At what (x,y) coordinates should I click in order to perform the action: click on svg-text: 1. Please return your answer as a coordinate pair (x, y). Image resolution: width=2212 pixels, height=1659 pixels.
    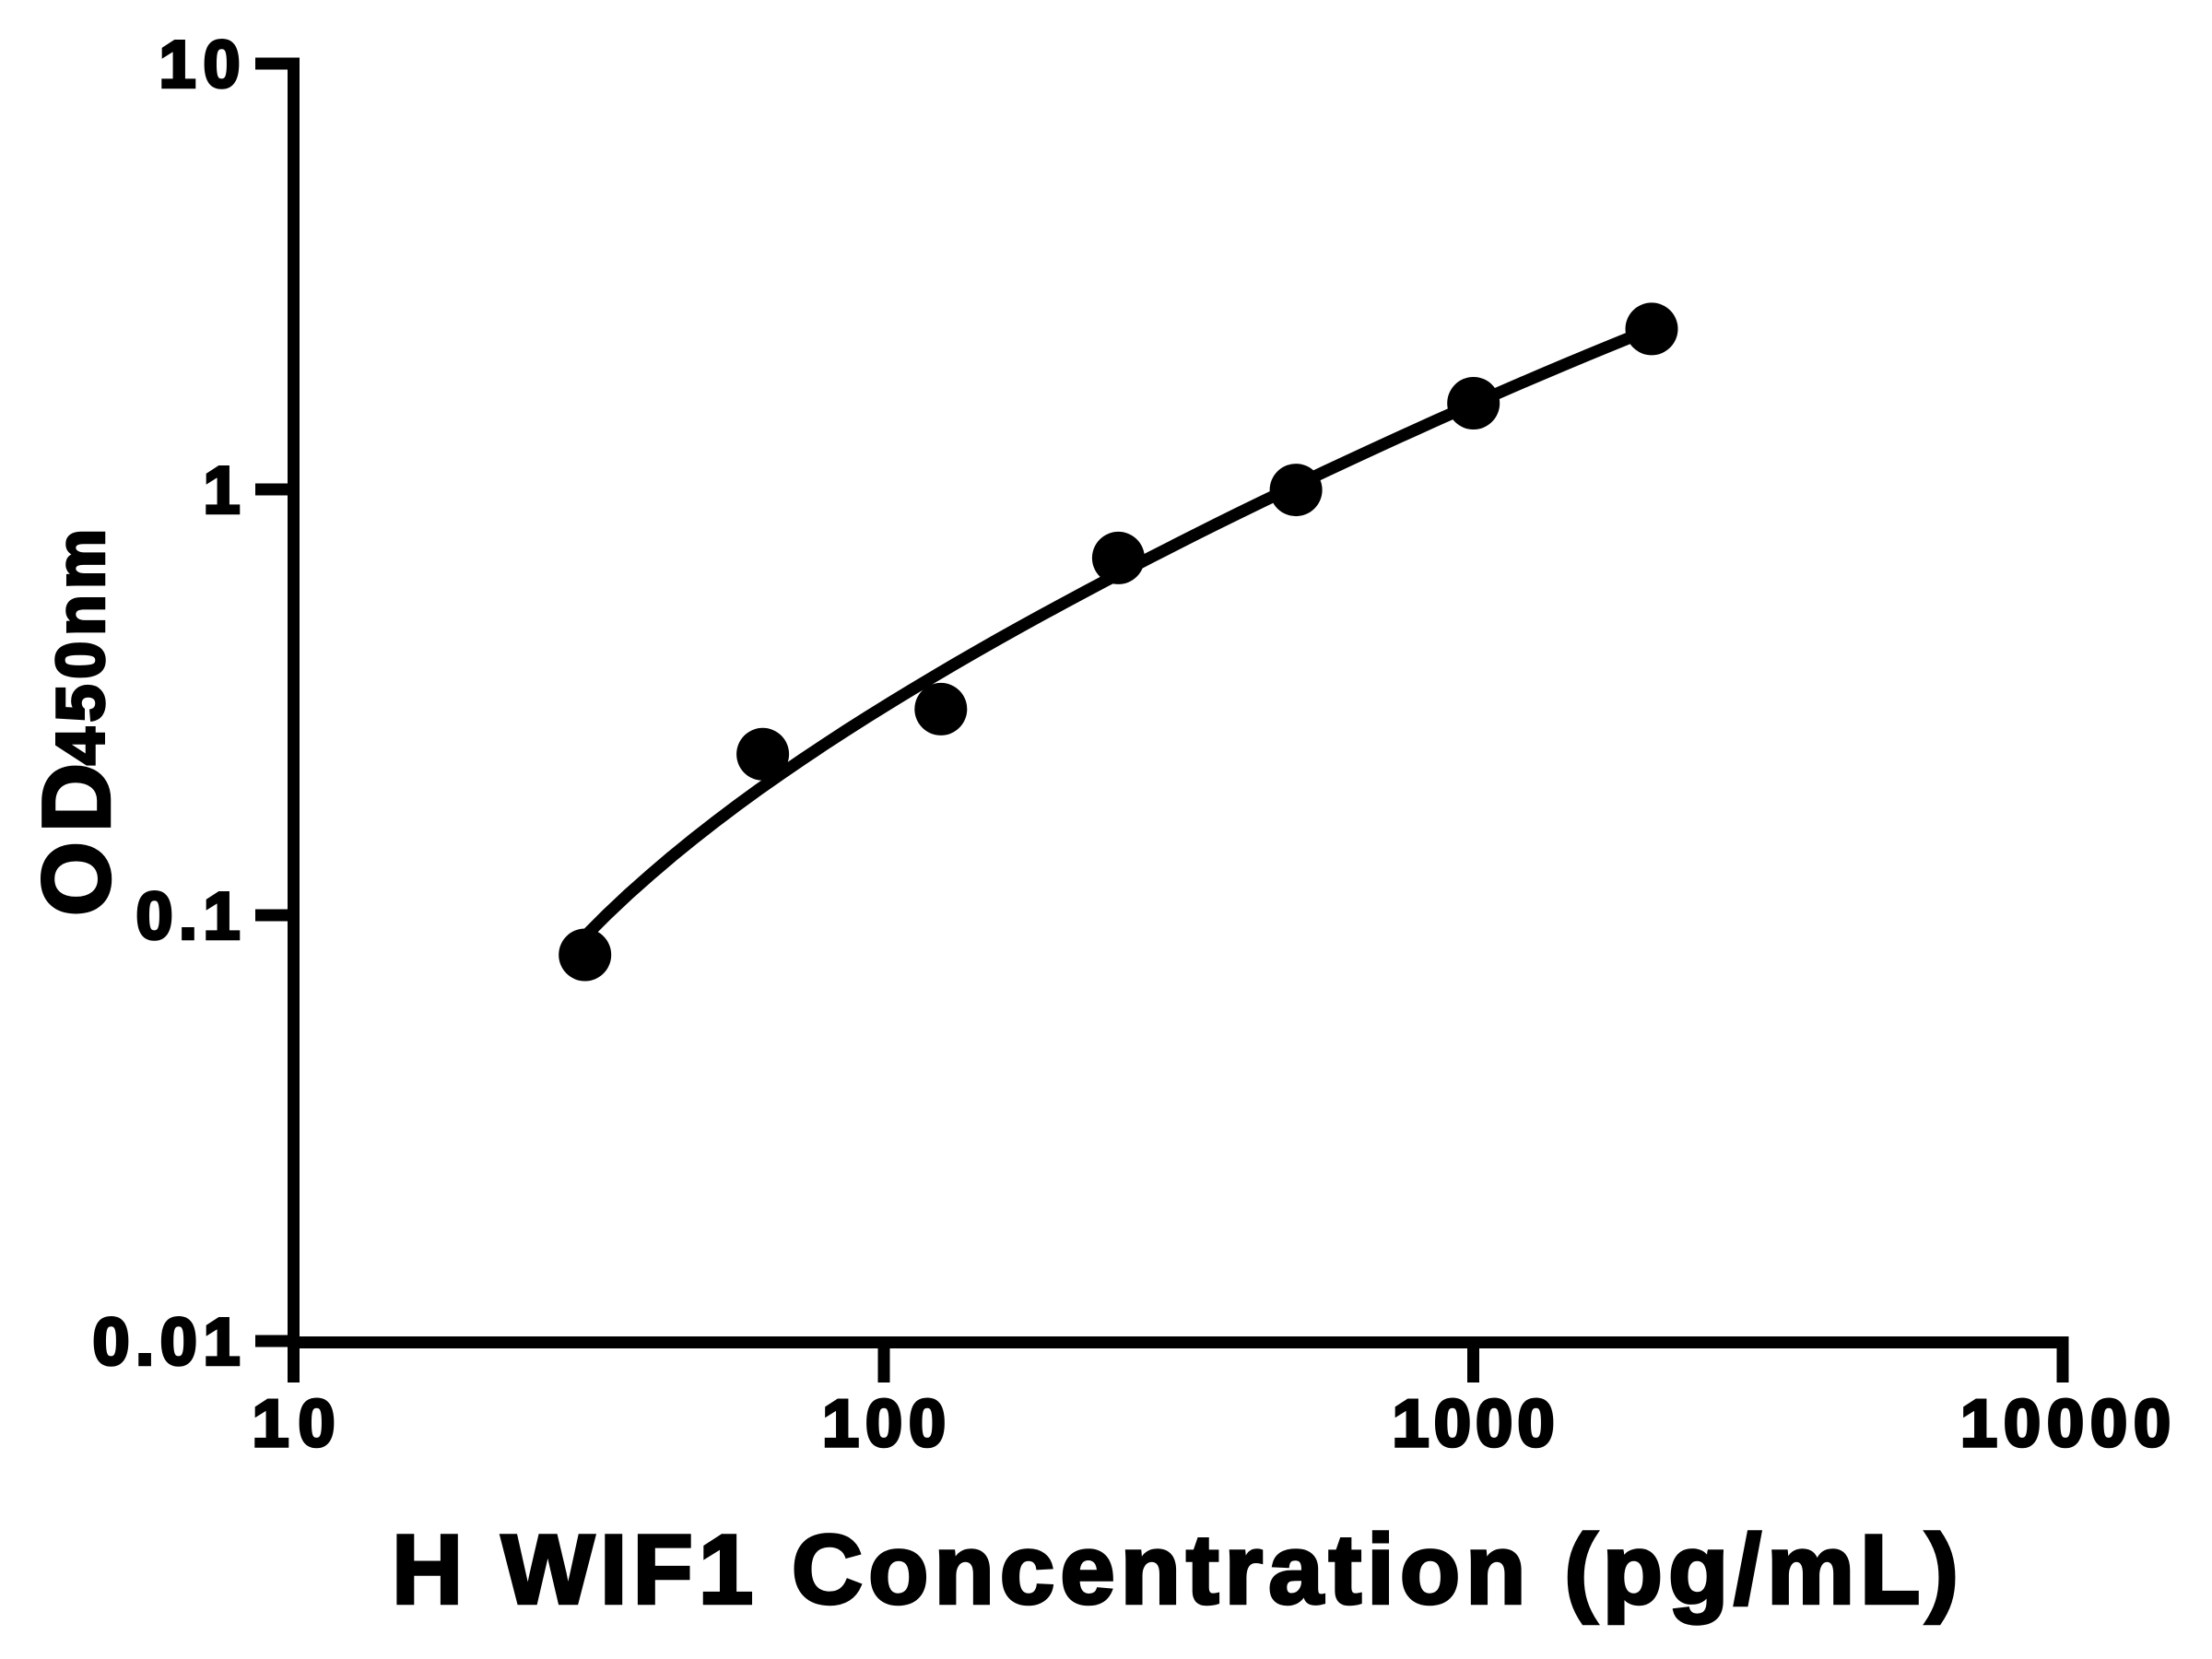
    Looking at the image, I should click on (221, 491).